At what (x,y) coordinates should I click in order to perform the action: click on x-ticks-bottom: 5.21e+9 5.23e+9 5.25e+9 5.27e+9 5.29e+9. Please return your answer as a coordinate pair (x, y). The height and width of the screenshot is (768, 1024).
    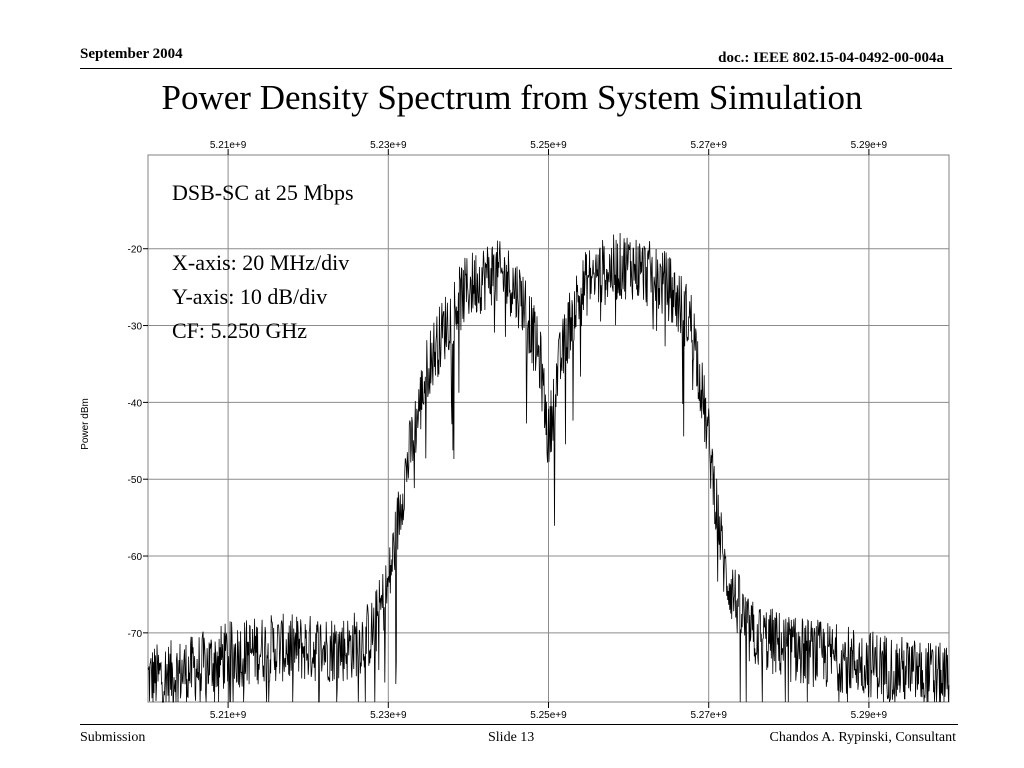
    Looking at the image, I should click on (549, 715).